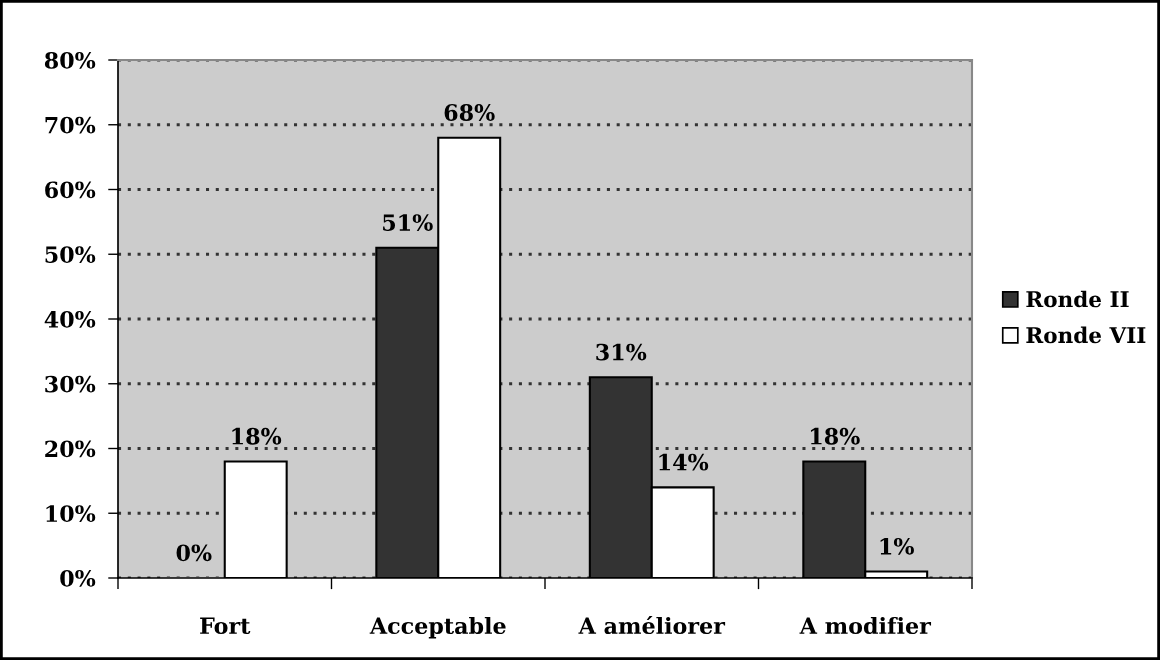 This screenshot has width=1160, height=660. I want to click on y-tick-label: 20%, so click(70, 449).